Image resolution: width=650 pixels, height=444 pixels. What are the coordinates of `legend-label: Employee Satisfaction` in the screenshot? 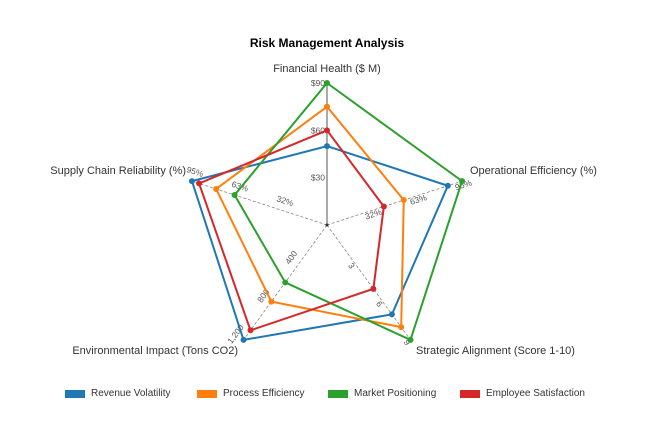 It's located at (535, 393).